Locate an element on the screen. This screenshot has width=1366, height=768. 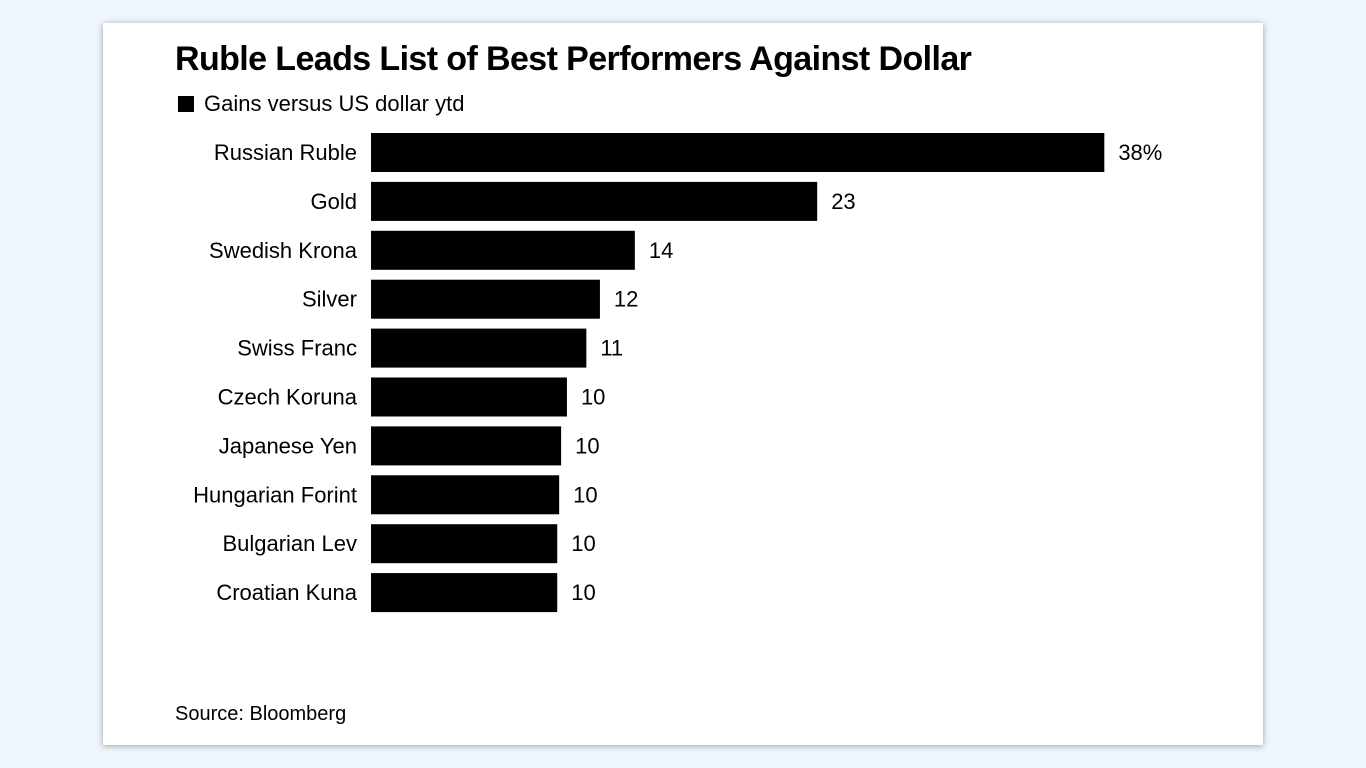
legend-swatch is located at coordinates (186, 104).